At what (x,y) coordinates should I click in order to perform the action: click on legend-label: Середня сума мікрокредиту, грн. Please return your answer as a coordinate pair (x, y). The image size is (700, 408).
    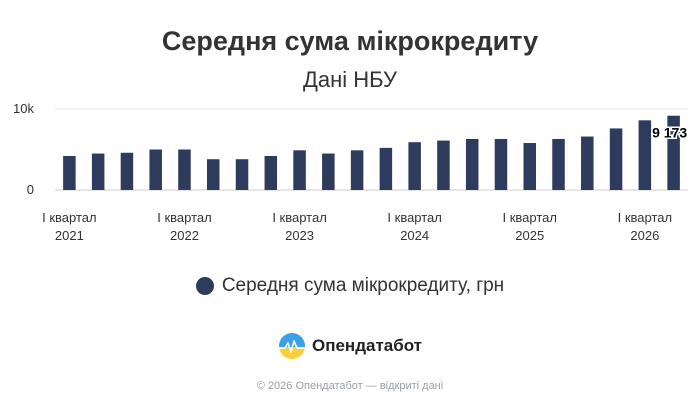
    Looking at the image, I should click on (363, 285).